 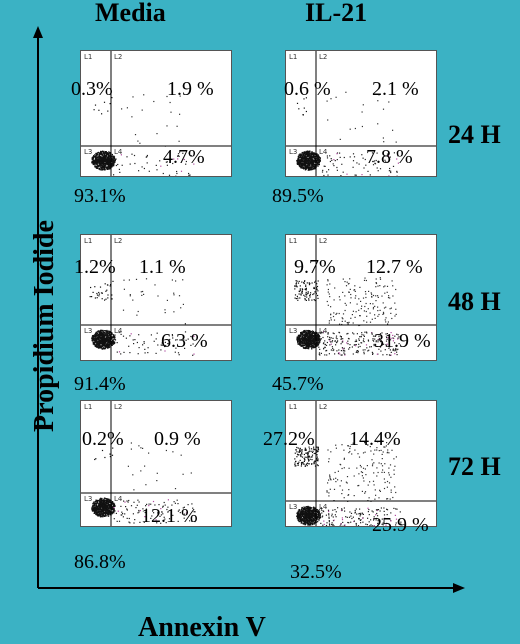 I want to click on quadrant-ll-pct-media-48h: 91.4%, so click(x=100, y=384).